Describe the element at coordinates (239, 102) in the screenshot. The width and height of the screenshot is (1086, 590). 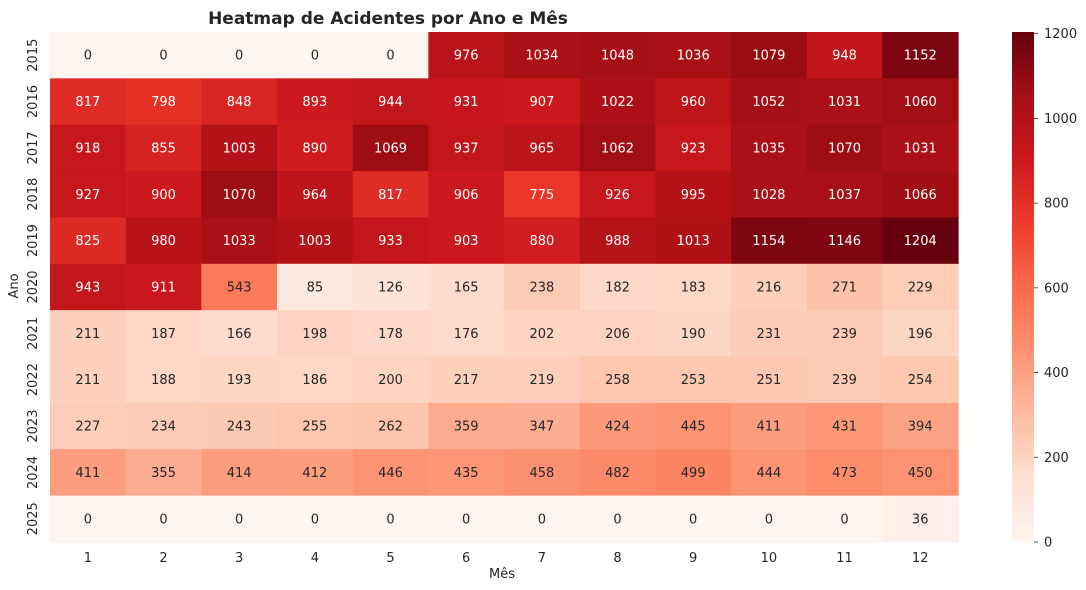
I see `cell-value-label: 848` at that location.